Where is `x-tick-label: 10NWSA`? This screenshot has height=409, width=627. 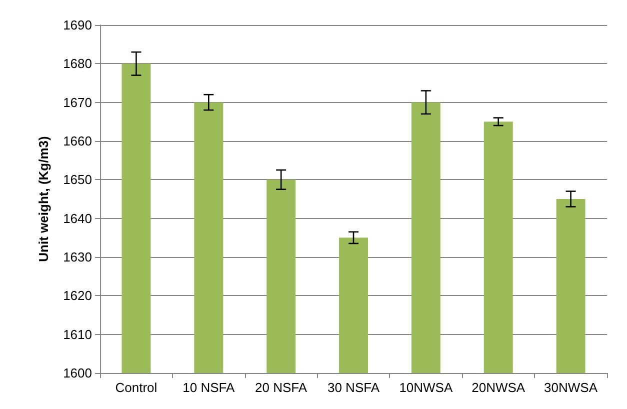 x-tick-label: 10NWSA is located at coordinates (426, 387).